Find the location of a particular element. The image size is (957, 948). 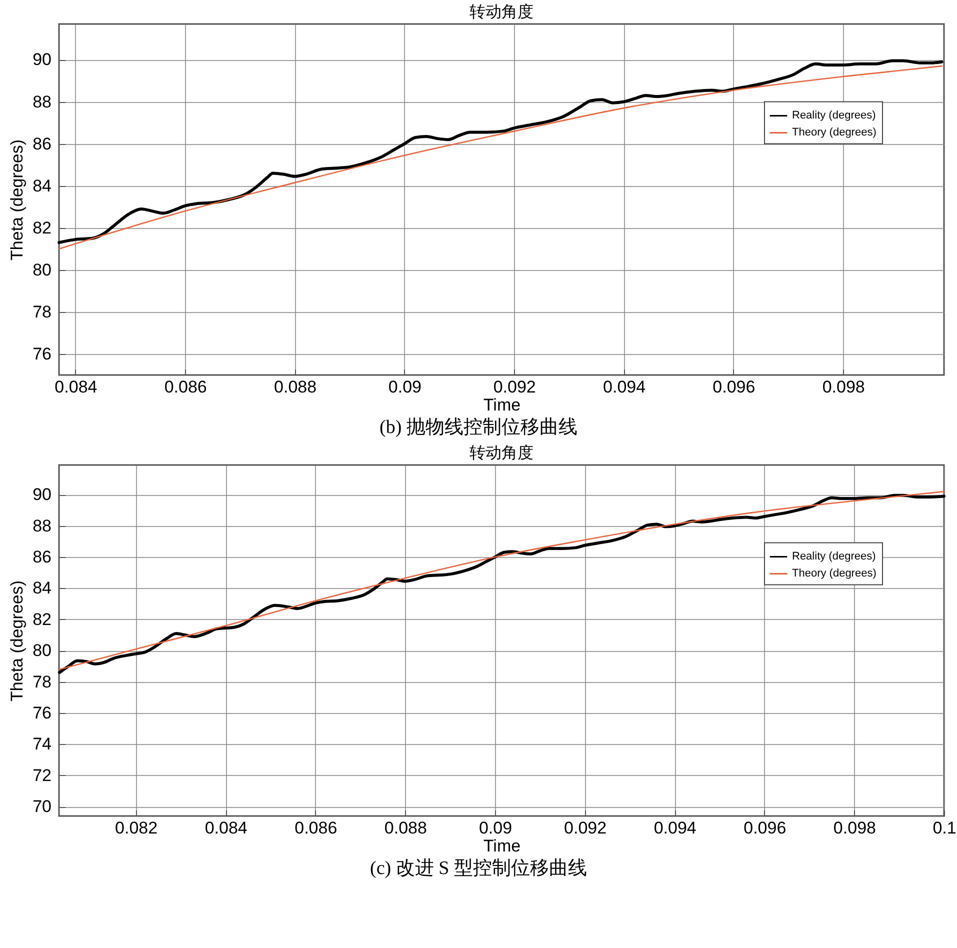

x-tick-label: 0.082 is located at coordinates (136, 828).